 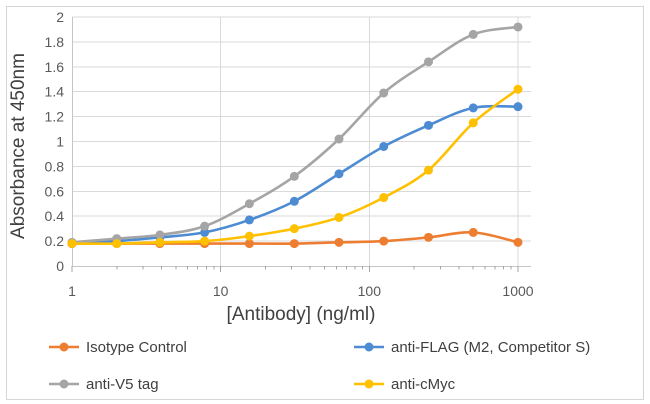 What do you see at coordinates (491, 347) in the screenshot?
I see `legend-label: anti-FLAG (M2, Competitor S)` at bounding box center [491, 347].